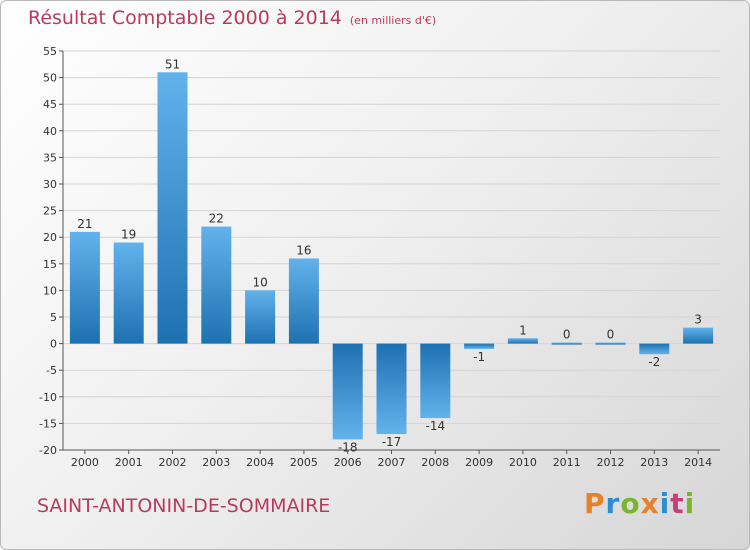  I want to click on bar-2009, so click(479, 346).